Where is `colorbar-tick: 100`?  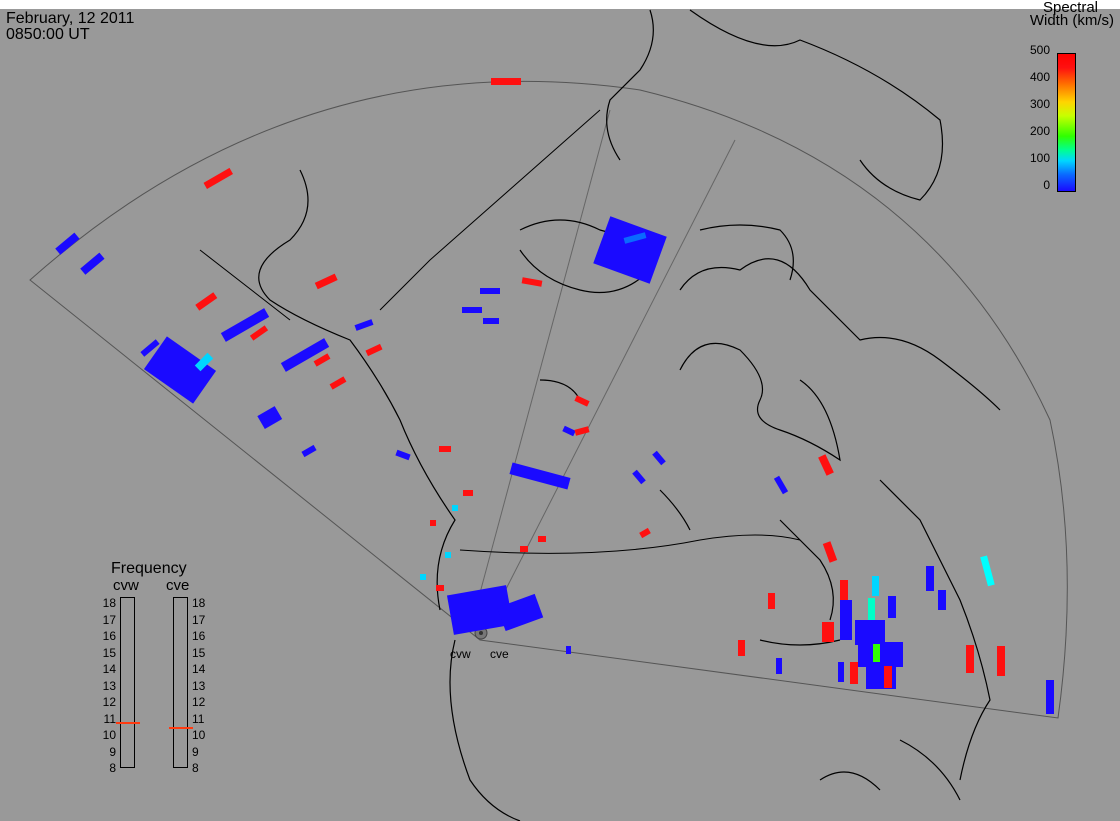
colorbar-tick: 100 is located at coordinates (1039, 158).